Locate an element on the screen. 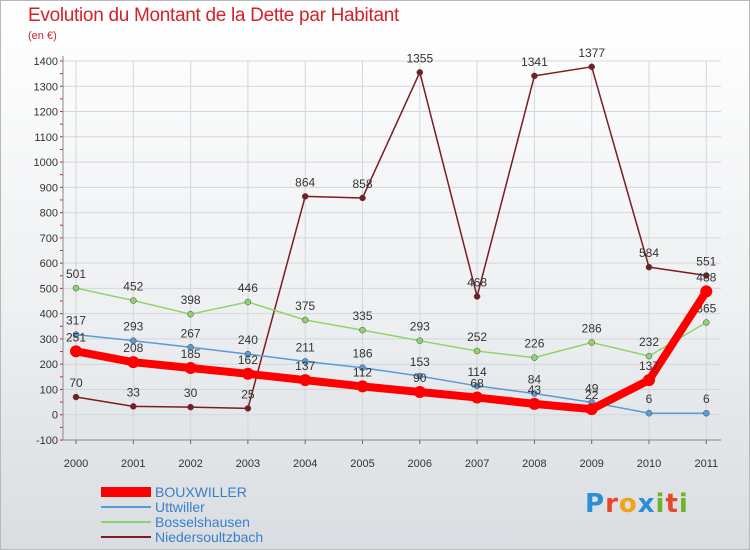 The height and width of the screenshot is (550, 750). x-tick-label: 2001 is located at coordinates (133, 464).